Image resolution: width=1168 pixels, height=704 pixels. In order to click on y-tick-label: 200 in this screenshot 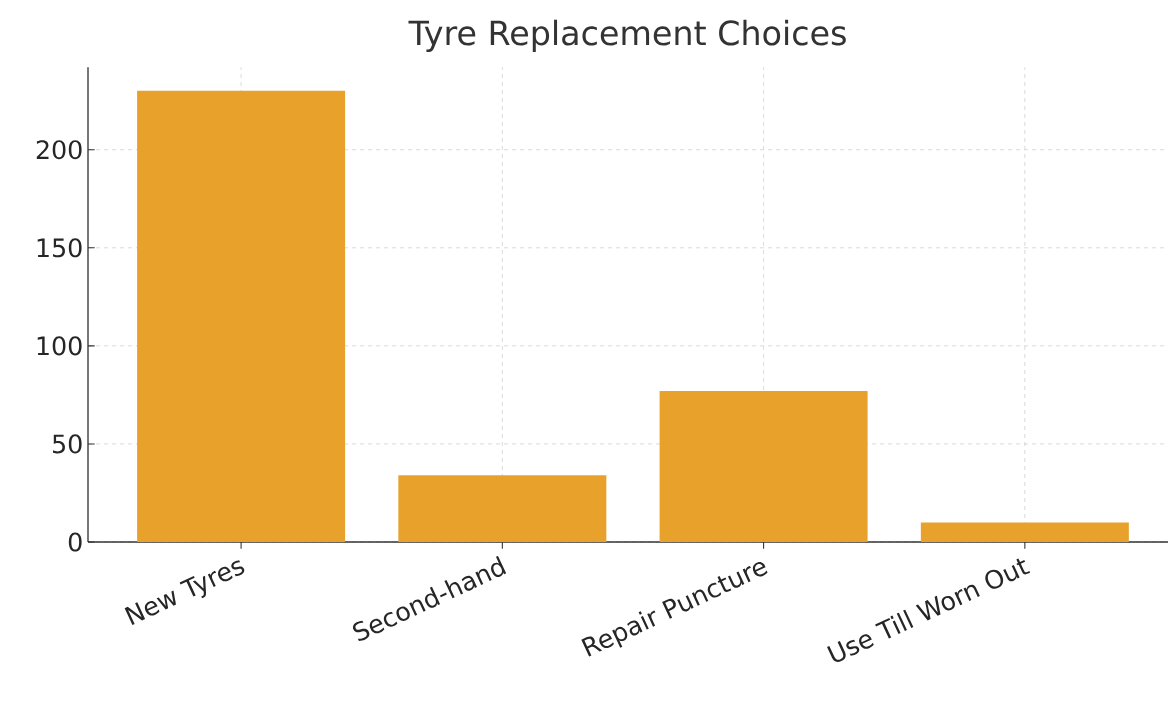, I will do `click(59, 150)`.